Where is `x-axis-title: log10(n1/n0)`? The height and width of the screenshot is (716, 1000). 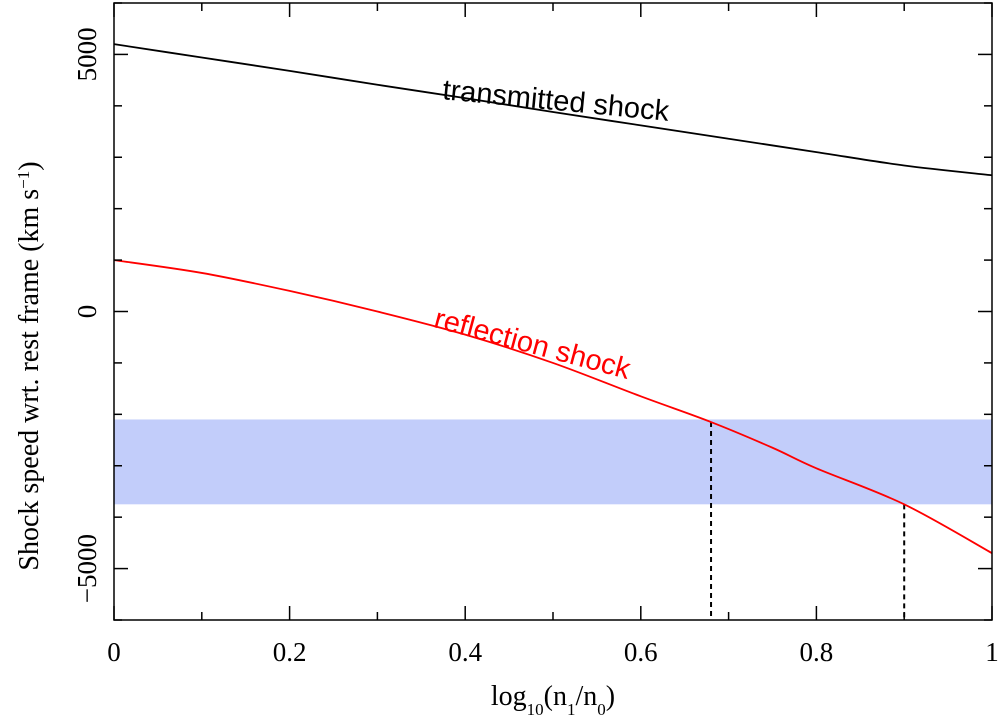
x-axis-title: log10(n1/n0) is located at coordinates (553, 698).